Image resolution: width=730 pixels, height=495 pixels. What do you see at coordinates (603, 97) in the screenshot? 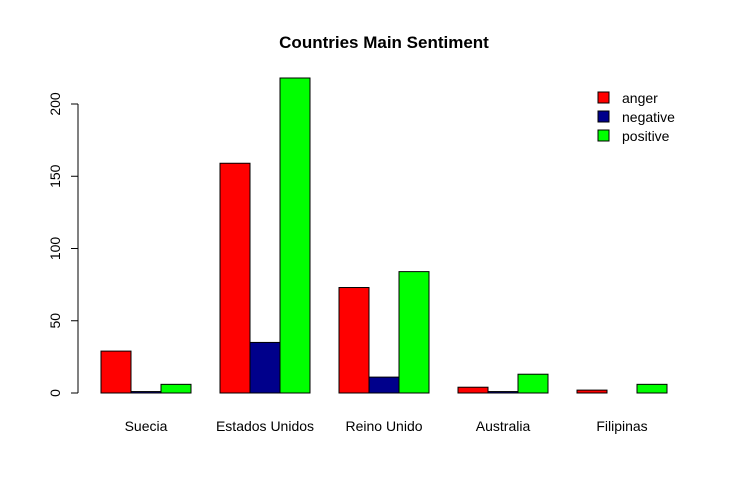
I see `legend-swatch-anger` at bounding box center [603, 97].